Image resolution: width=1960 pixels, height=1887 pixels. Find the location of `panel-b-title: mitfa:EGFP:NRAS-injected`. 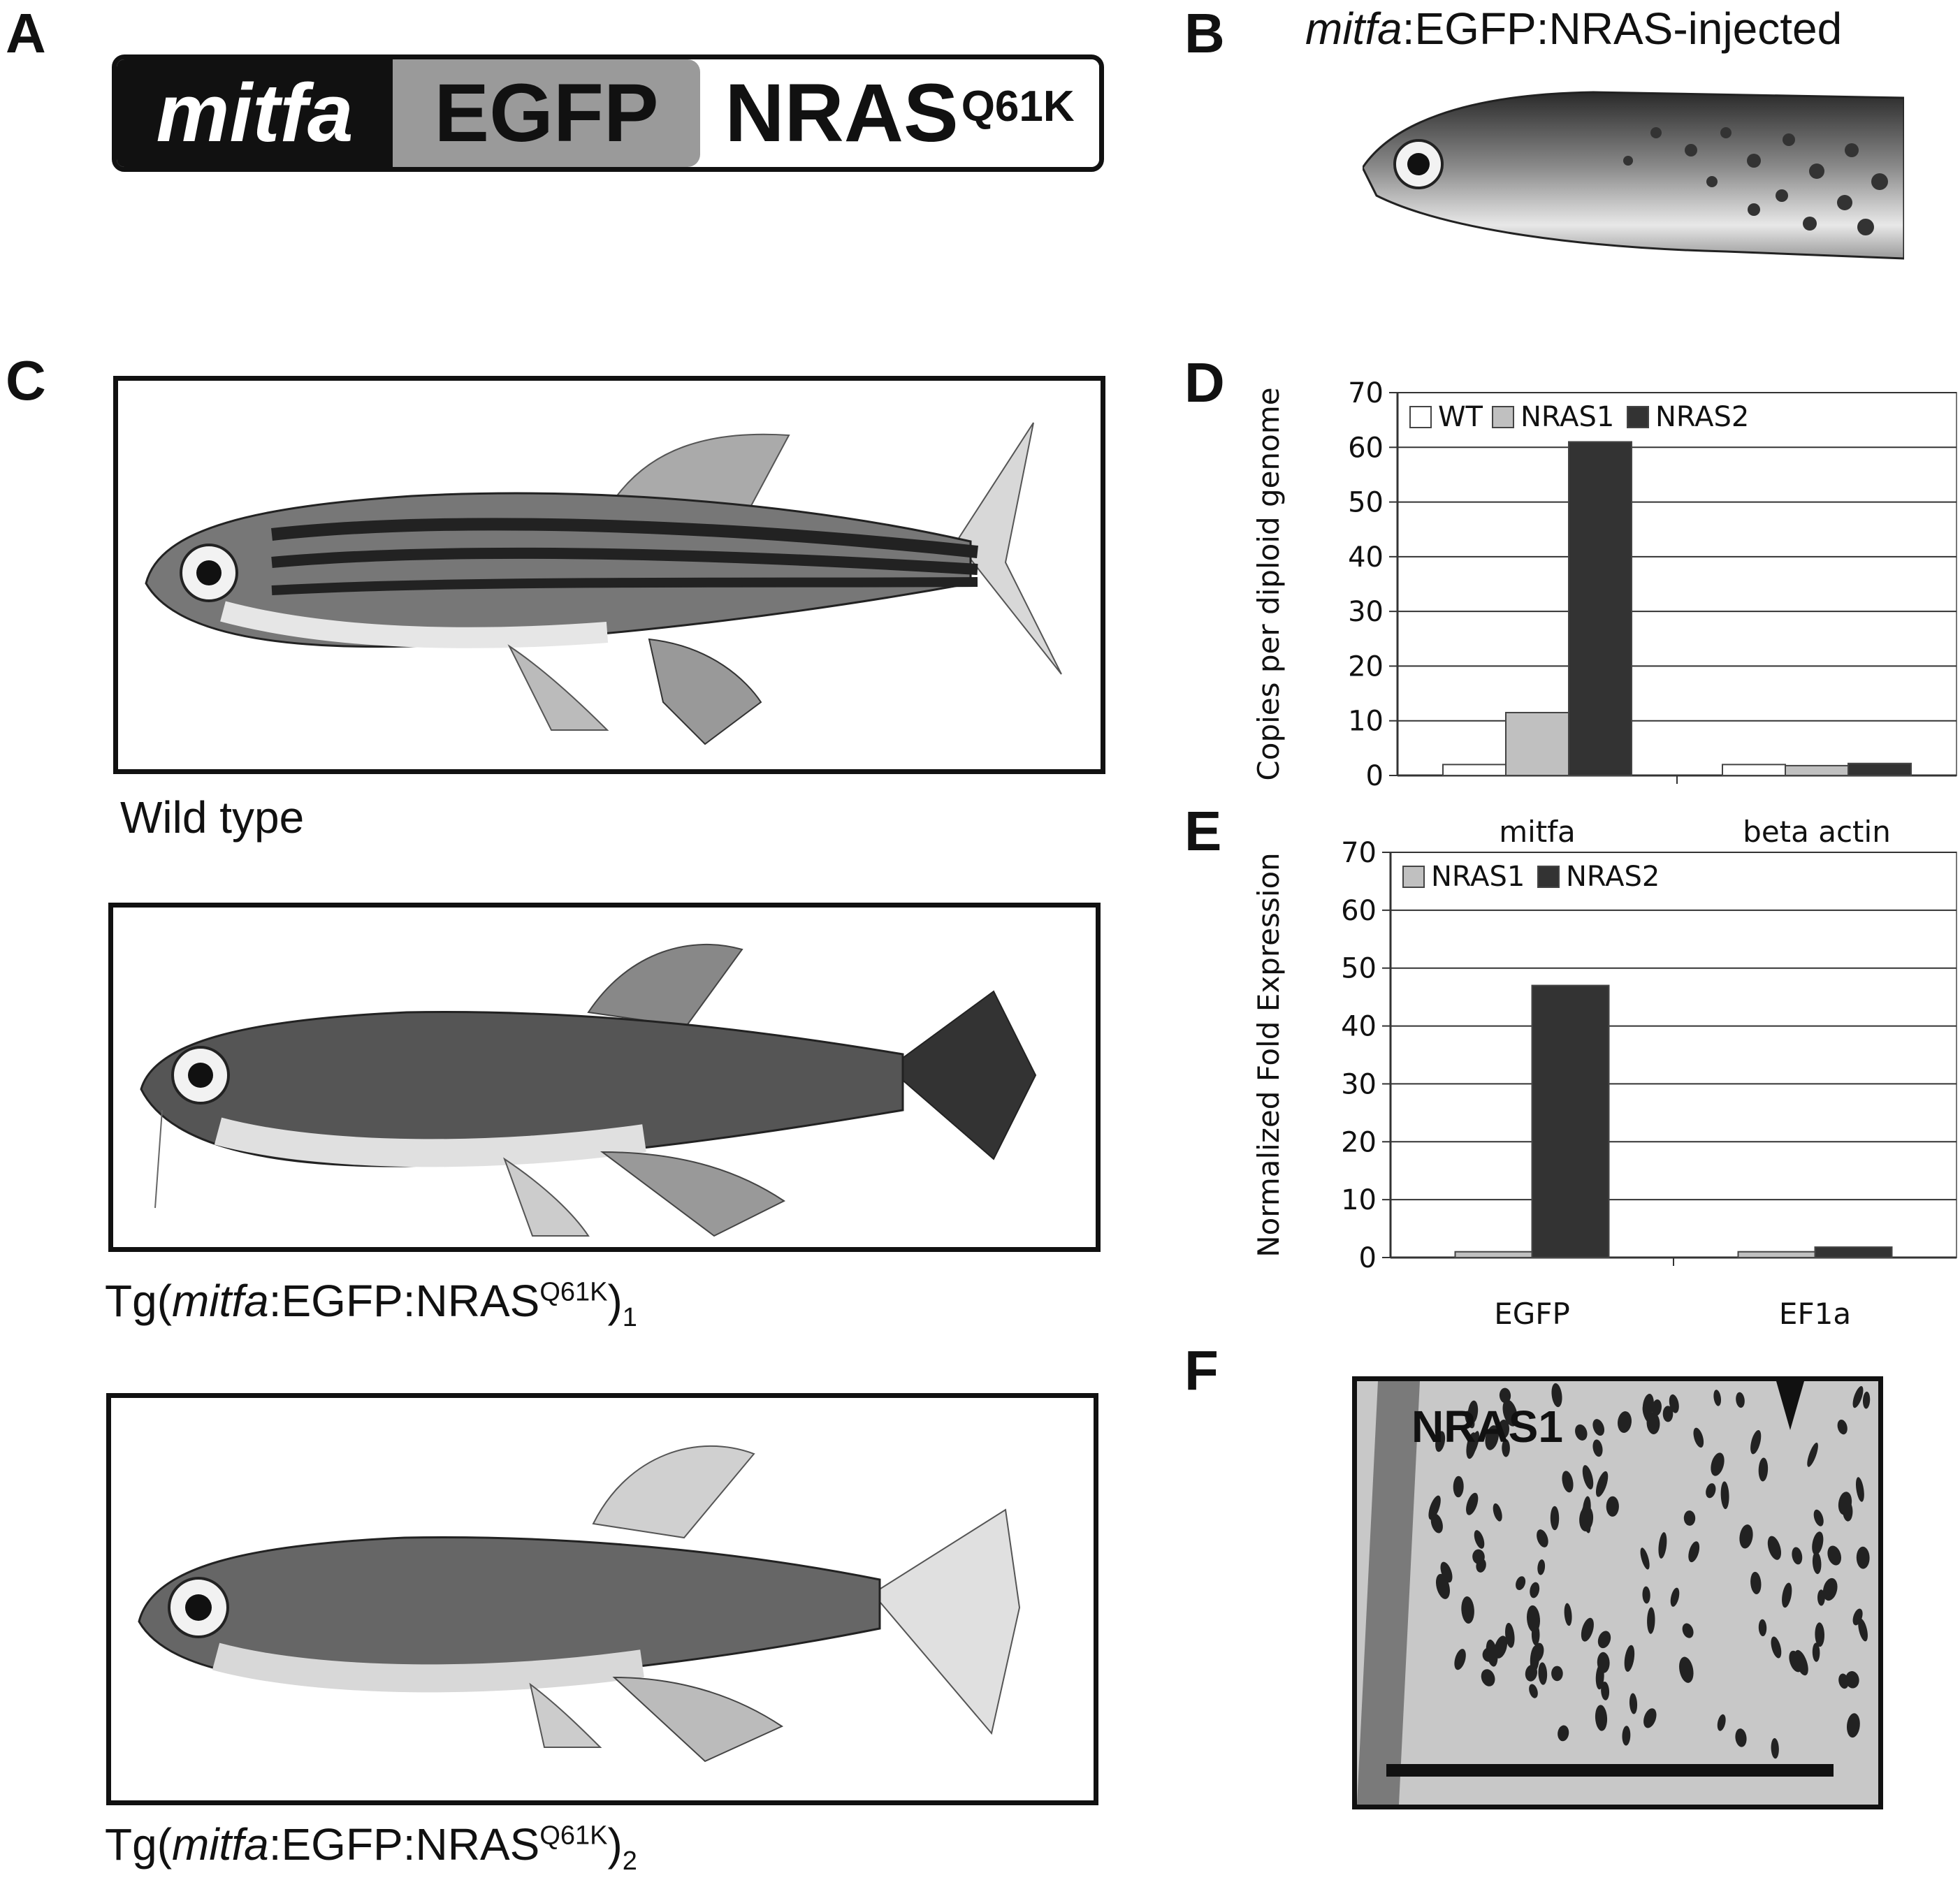

panel-b-title: mitfa:EGFP:NRAS-injected is located at coordinates (1573, 29).